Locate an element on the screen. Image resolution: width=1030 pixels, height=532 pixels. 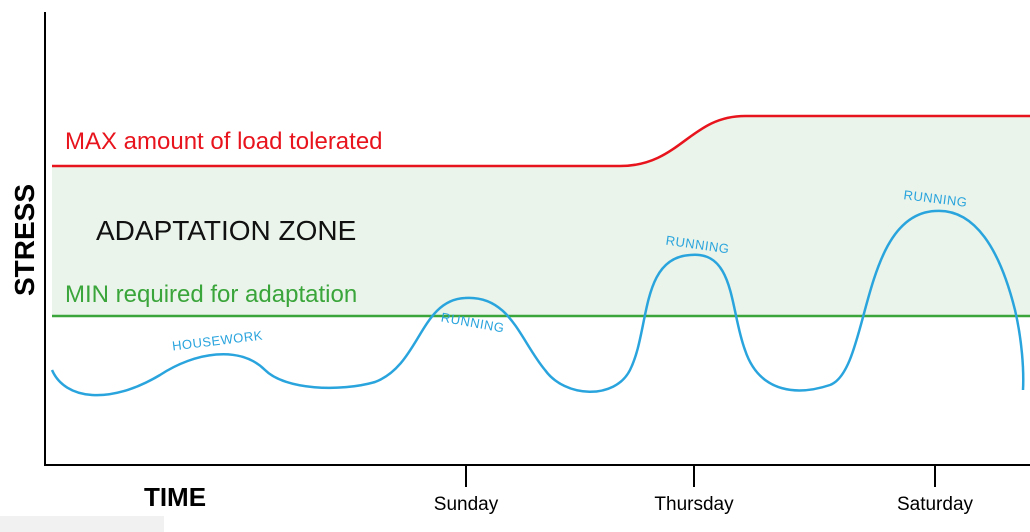
max-load-label: MAX amount of load tolerated is located at coordinates (224, 141).